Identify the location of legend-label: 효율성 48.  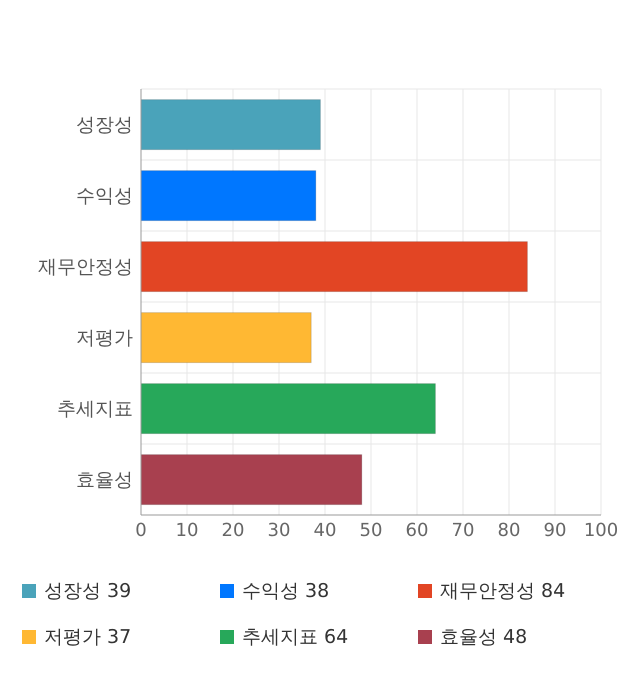
(484, 637).